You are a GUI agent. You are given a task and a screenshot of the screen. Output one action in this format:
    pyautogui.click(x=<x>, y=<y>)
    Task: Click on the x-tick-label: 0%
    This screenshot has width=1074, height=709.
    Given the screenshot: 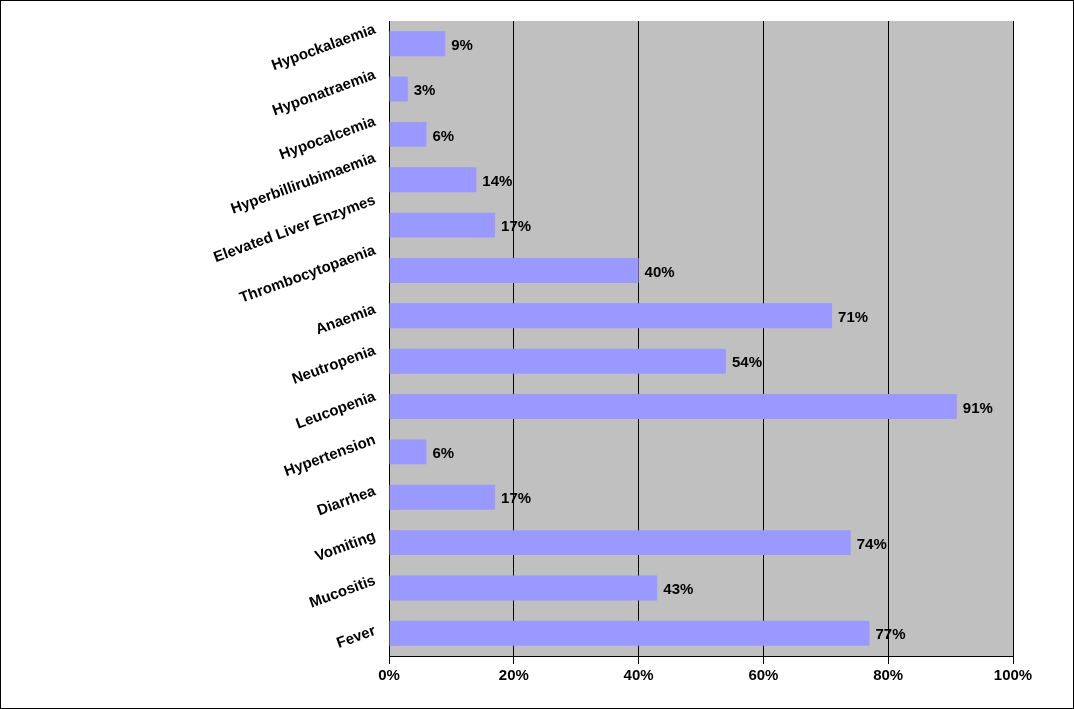 What is the action you would take?
    pyautogui.click(x=389, y=675)
    